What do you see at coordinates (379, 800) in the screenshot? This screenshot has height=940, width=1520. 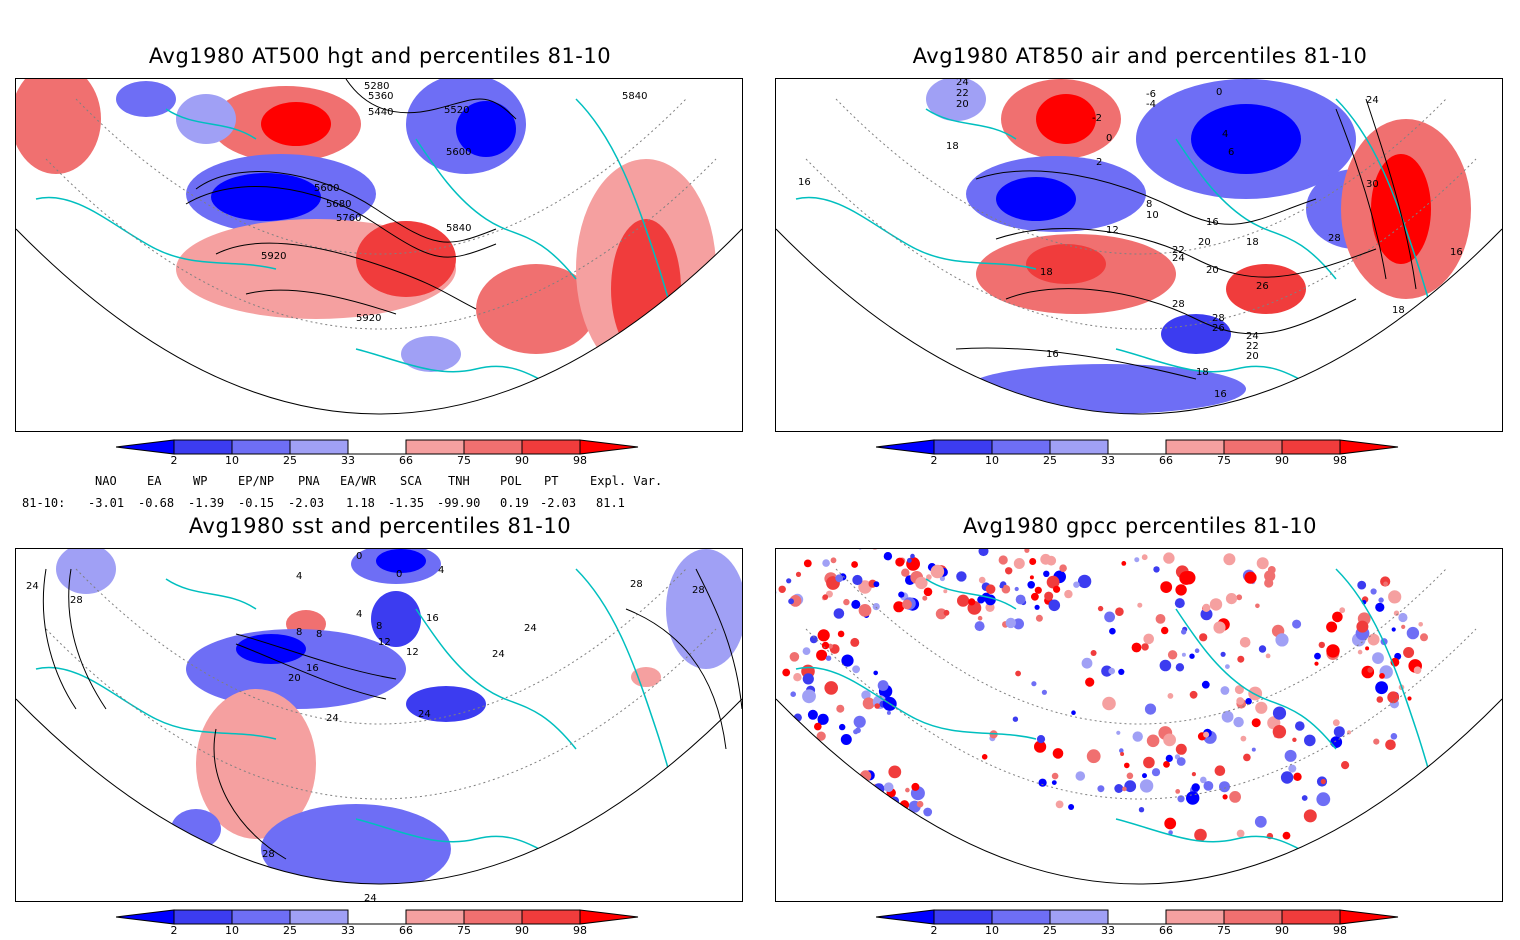 I see `map-outside` at bounding box center [379, 800].